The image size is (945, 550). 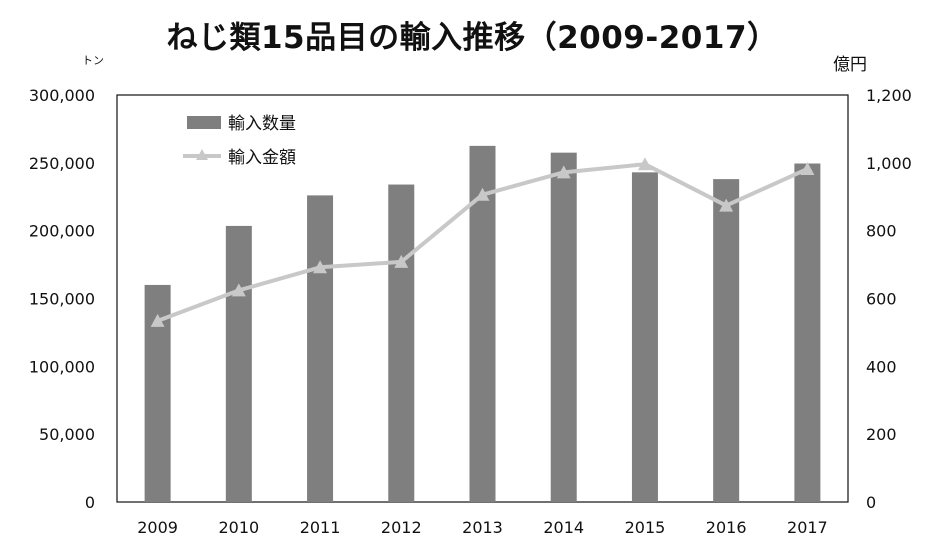 What do you see at coordinates (62, 366) in the screenshot?
I see `left-axis-tick-label: 100,000` at bounding box center [62, 366].